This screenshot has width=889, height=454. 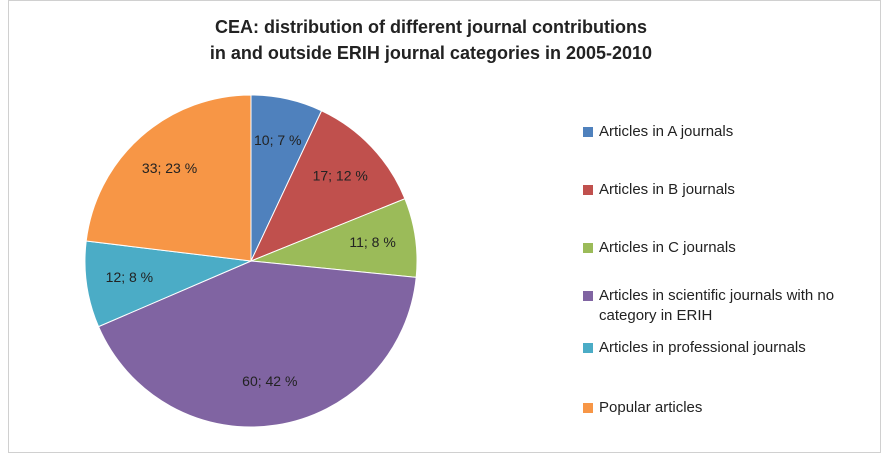 What do you see at coordinates (277, 140) in the screenshot?
I see `data-label: 10; 7 %` at bounding box center [277, 140].